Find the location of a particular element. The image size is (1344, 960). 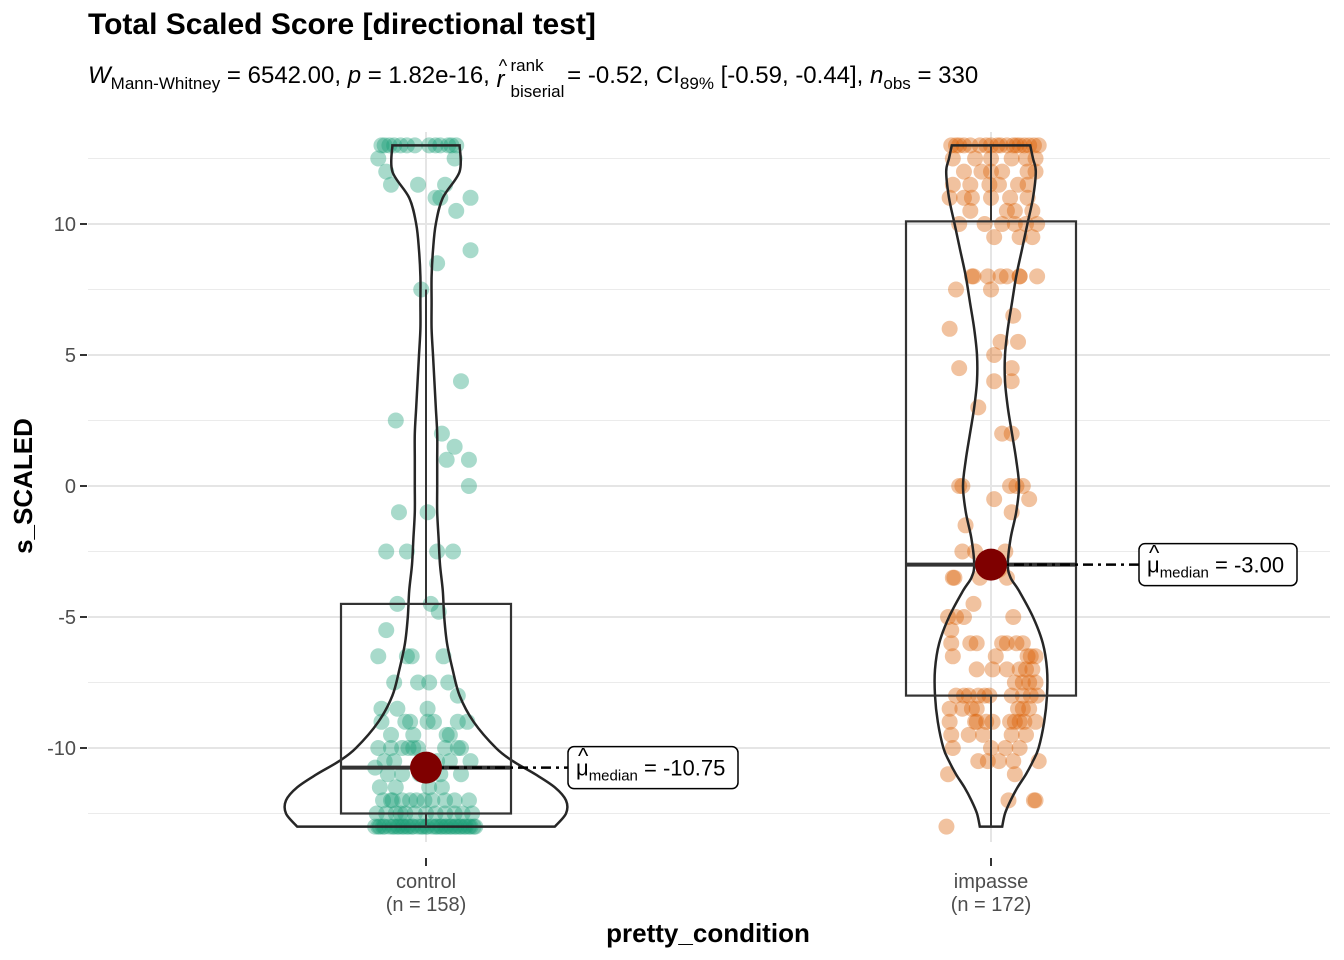

median-point is located at coordinates (426, 767).